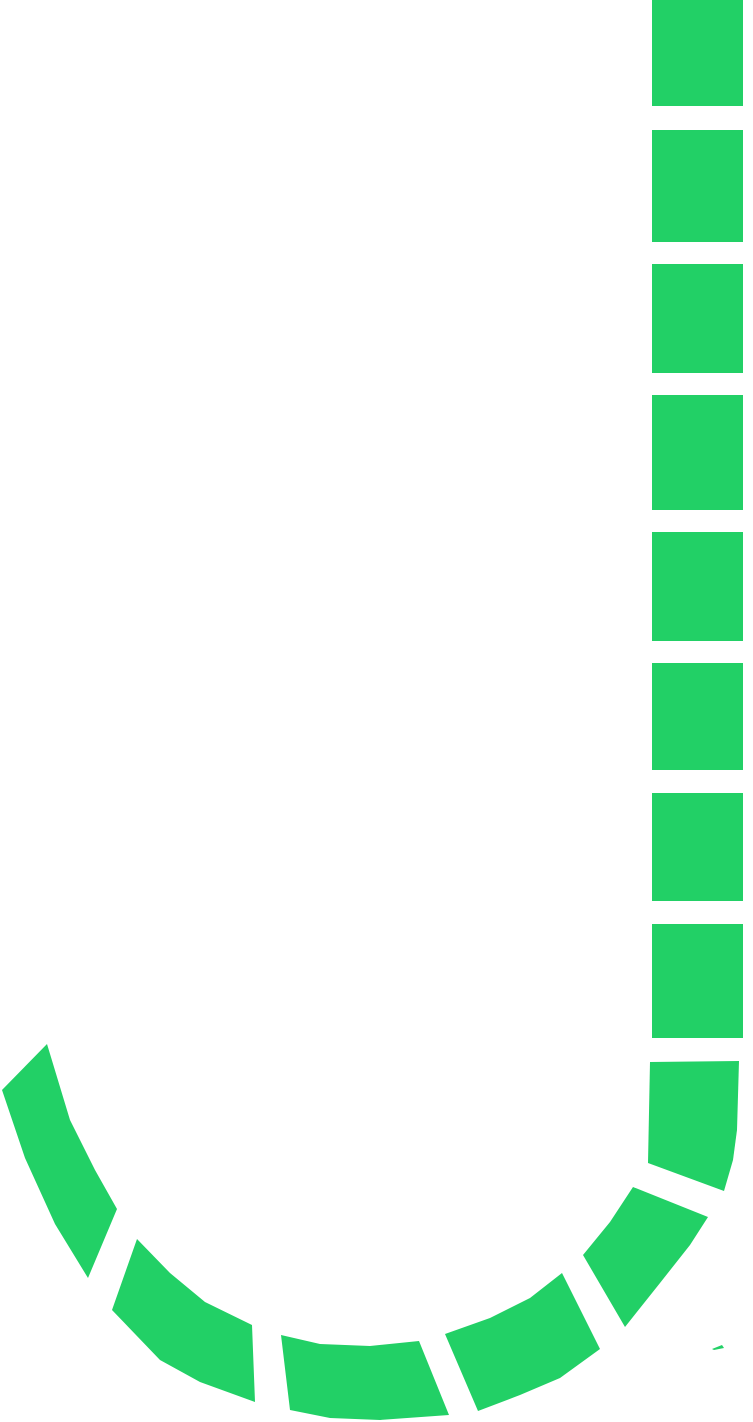 Image resolution: width=753 pixels, height=1422 pixels. I want to click on curve-dash-fragment, so click(718, 1347).